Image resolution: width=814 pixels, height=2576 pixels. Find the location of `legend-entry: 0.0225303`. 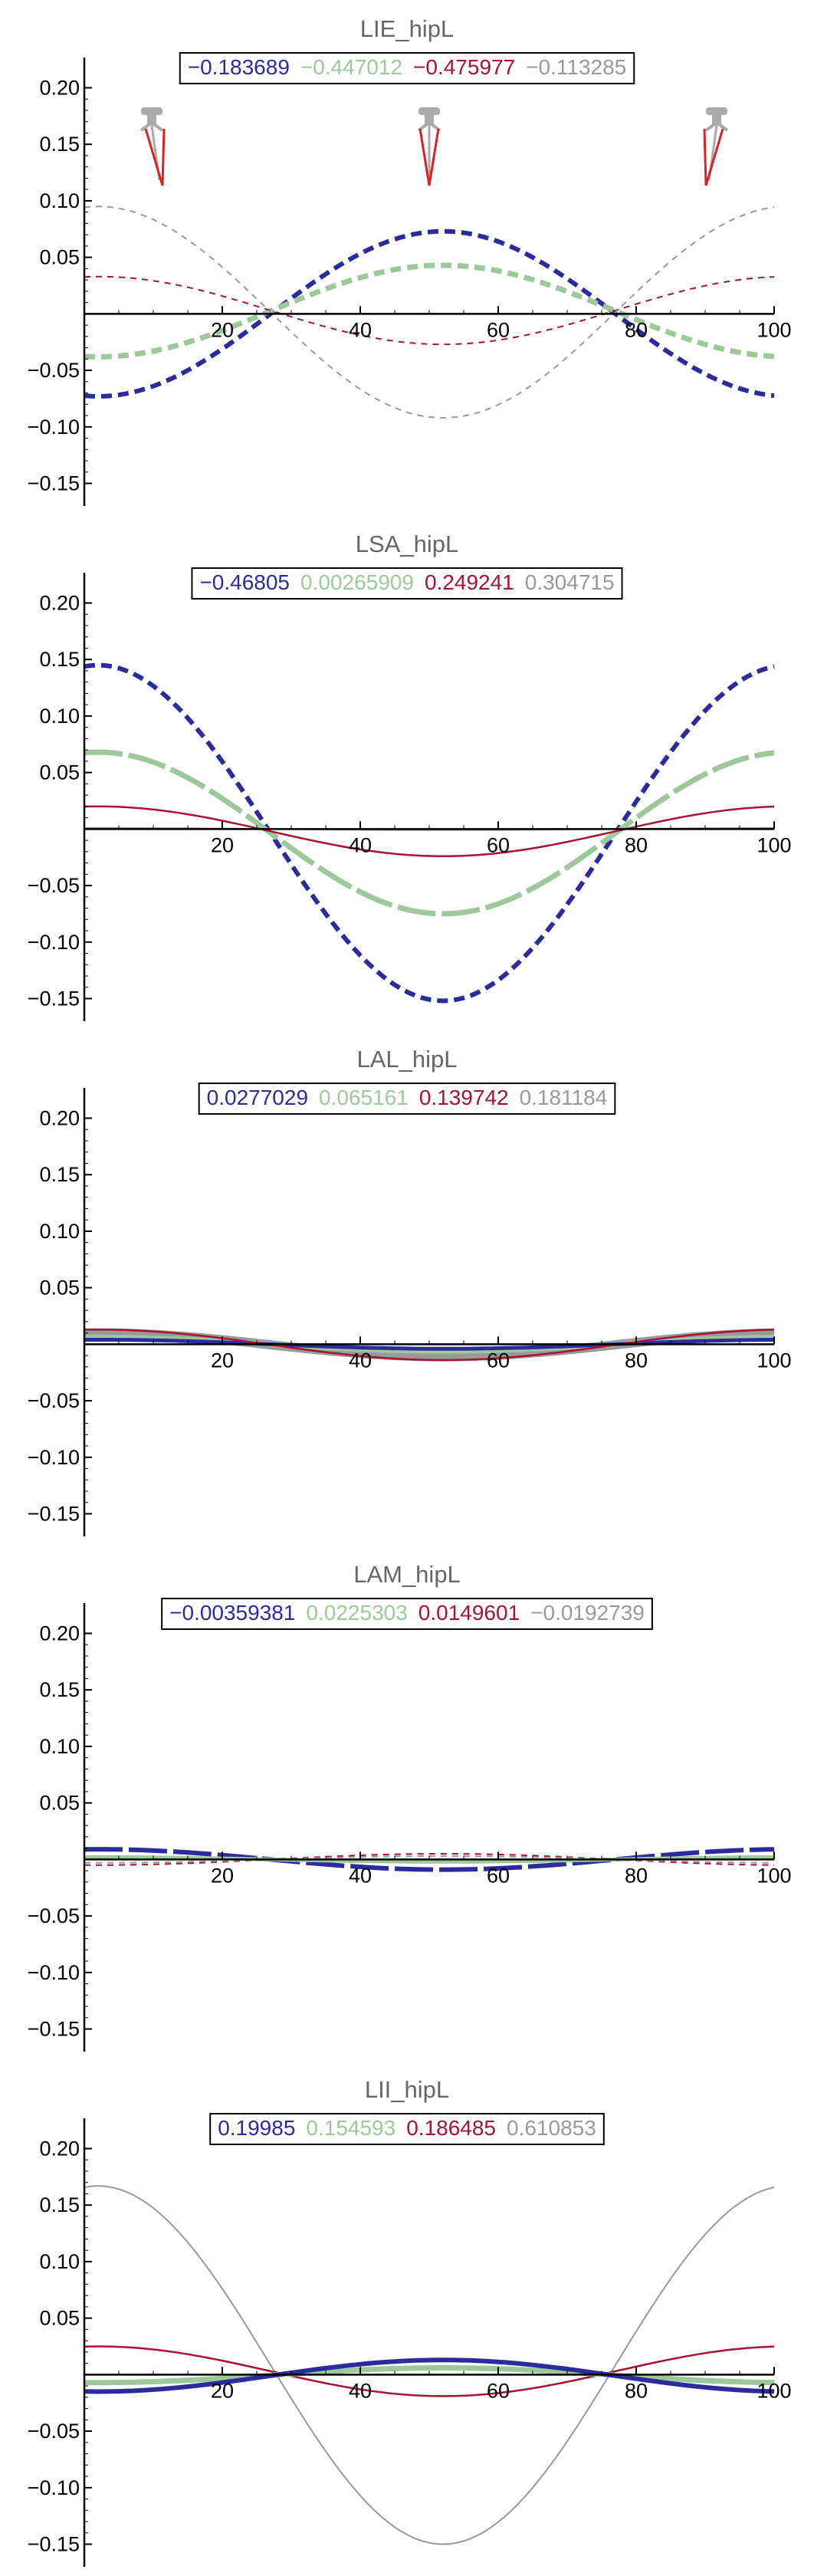

legend-entry: 0.0225303 is located at coordinates (356, 1613).